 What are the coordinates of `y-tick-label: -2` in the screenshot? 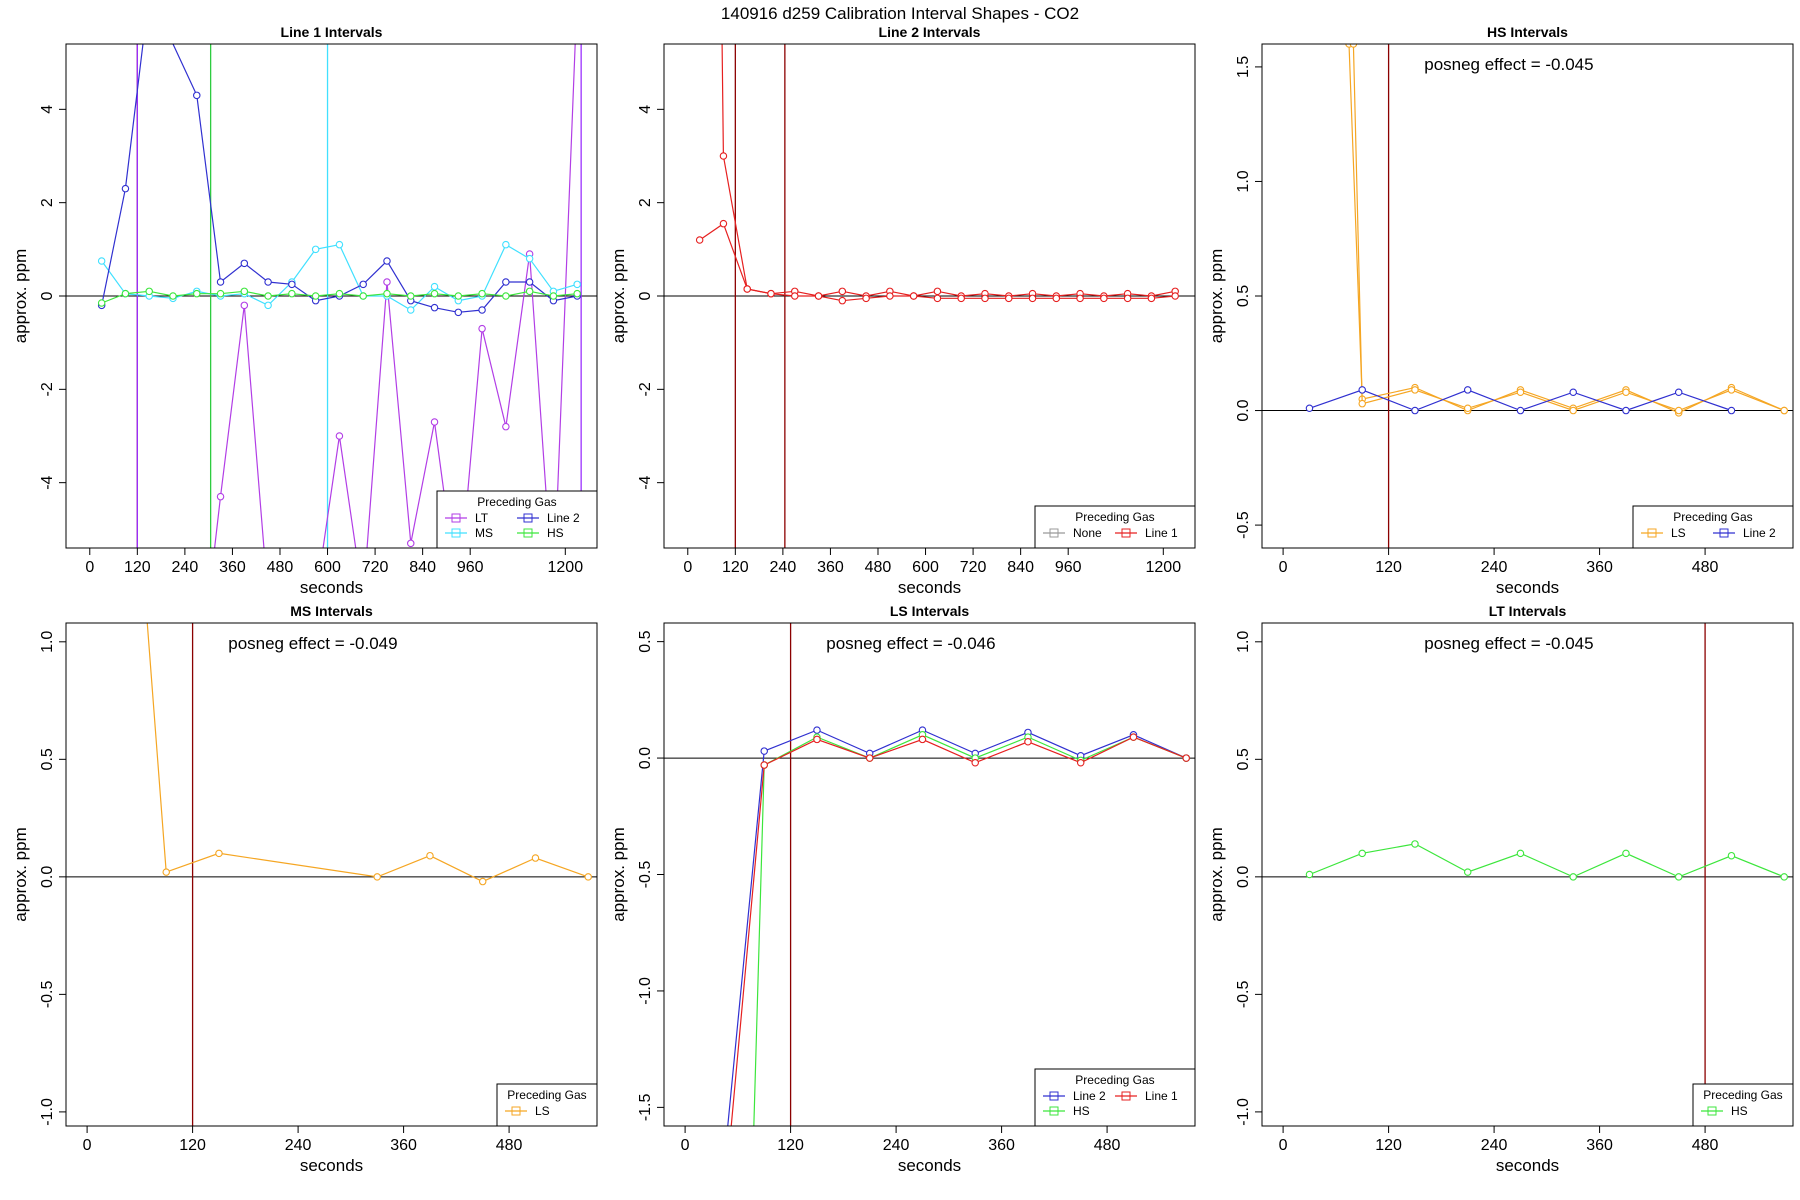 It's located at (47, 389).